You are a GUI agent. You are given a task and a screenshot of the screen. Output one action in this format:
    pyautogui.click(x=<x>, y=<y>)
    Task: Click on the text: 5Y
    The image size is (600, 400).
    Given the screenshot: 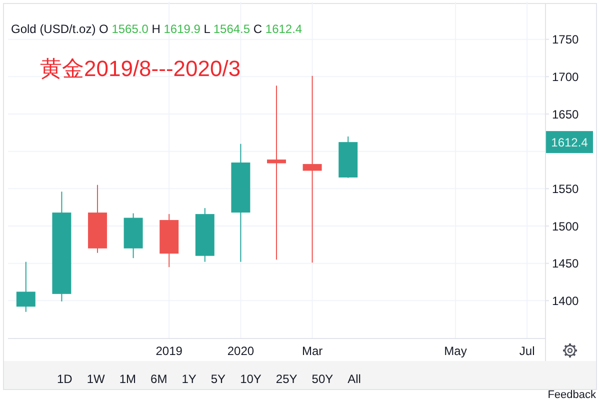 What is the action you would take?
    pyautogui.click(x=218, y=379)
    